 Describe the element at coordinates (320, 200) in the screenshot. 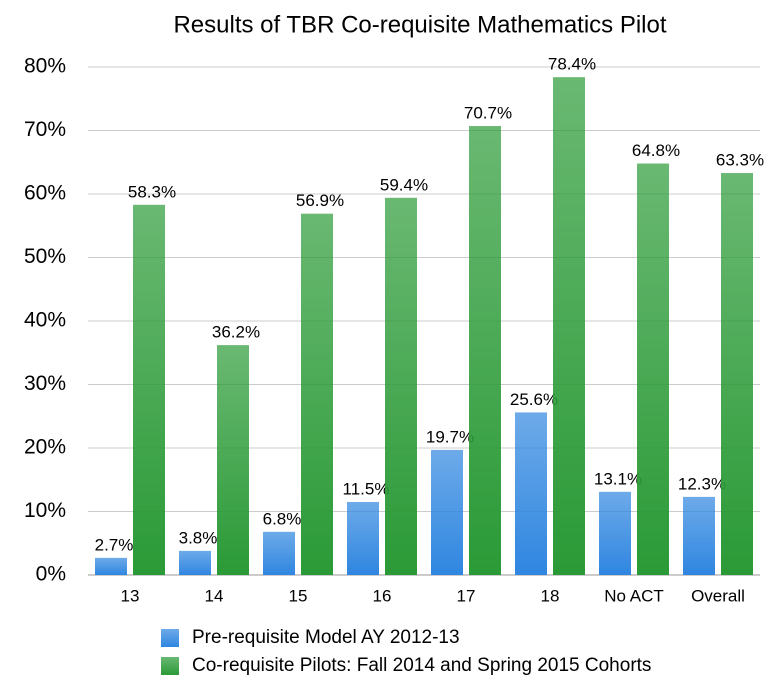

I see `value-label: 56.9%` at that location.